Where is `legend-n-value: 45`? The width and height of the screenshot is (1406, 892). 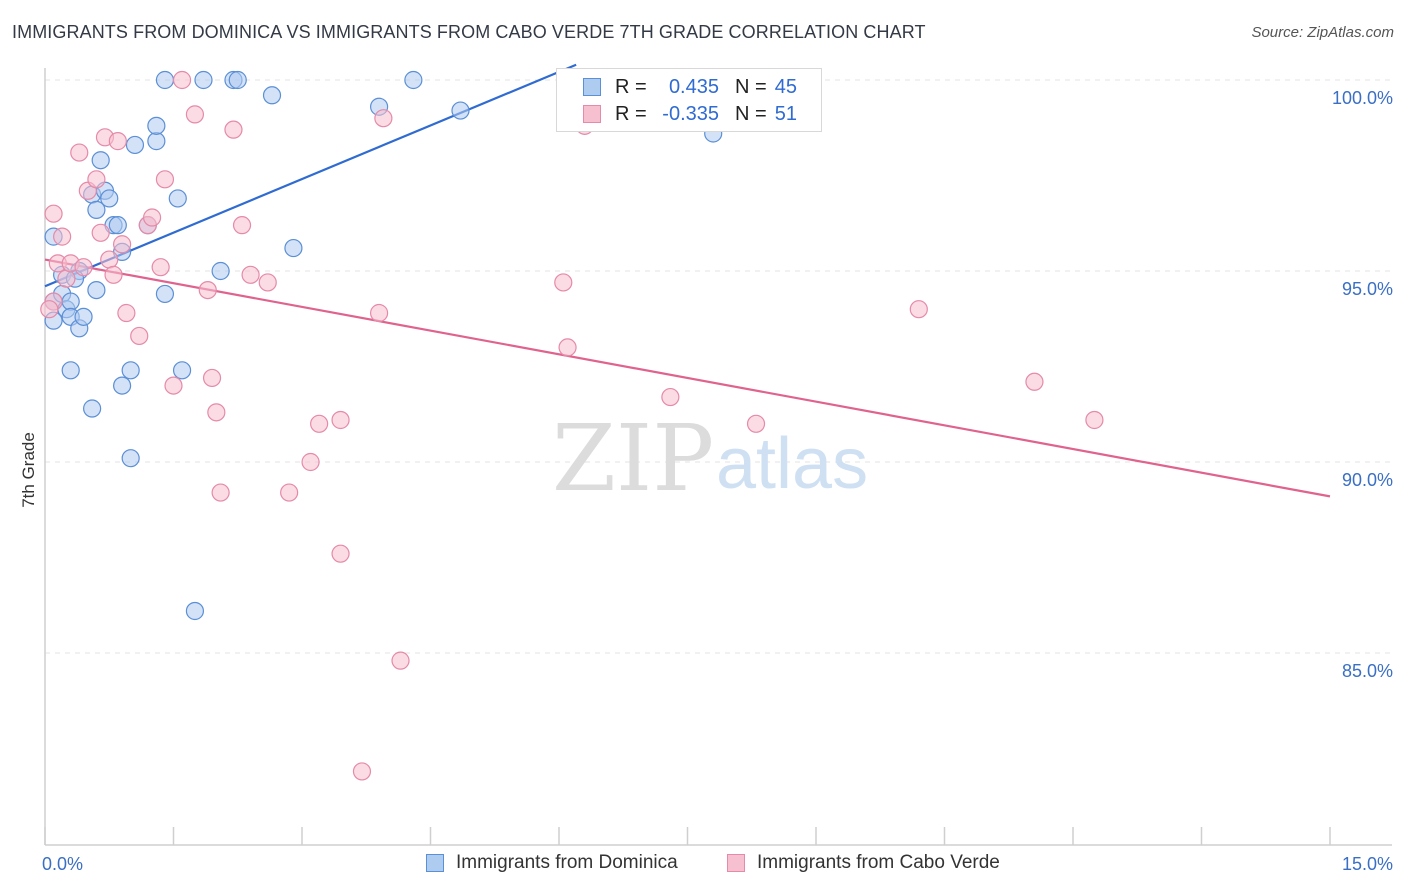
legend-n-value: 45 is located at coordinates (785, 87).